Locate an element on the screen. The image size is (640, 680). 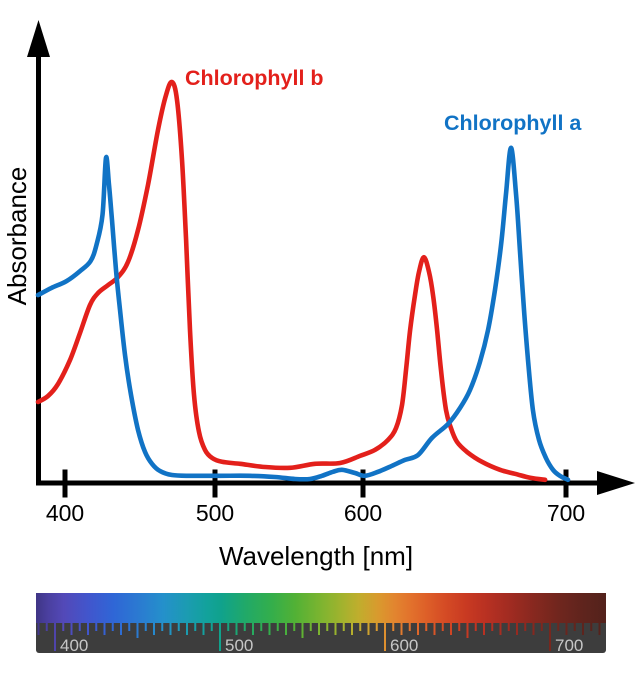
y-axis-title: Absorbance is located at coordinates (17, 236).